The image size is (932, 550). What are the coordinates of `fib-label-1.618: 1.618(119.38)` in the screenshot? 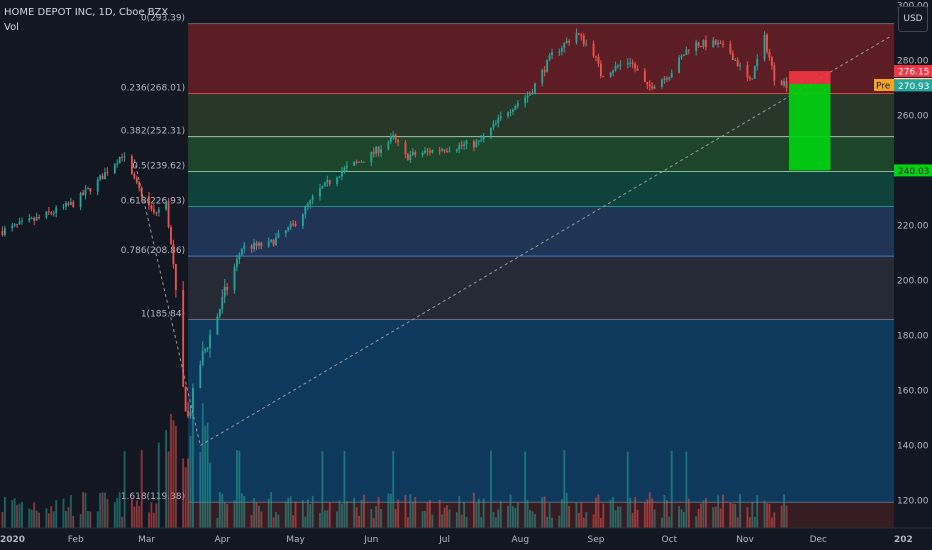 It's located at (153, 497).